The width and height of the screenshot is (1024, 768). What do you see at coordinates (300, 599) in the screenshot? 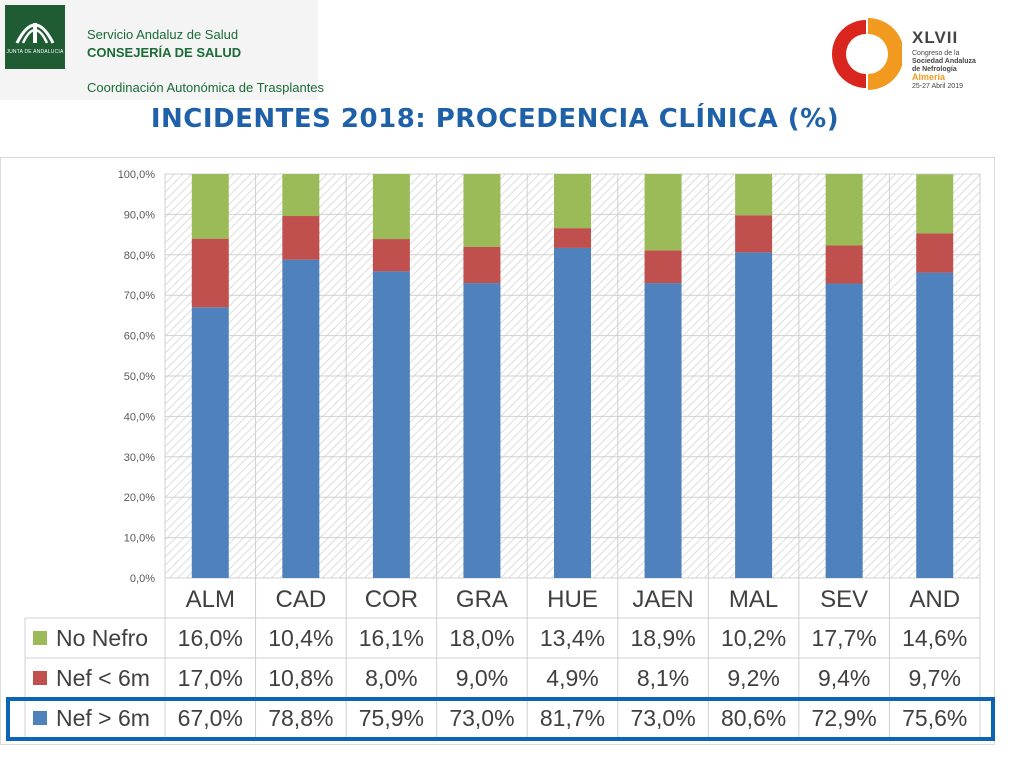
I see `x-tick-label: CAD` at bounding box center [300, 599].